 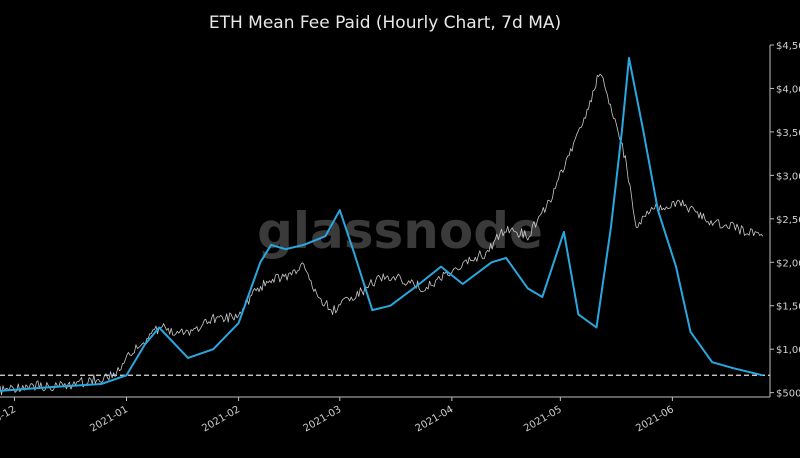 What do you see at coordinates (323, 419) in the screenshot?
I see `x-tick-label: 2021-03` at bounding box center [323, 419].